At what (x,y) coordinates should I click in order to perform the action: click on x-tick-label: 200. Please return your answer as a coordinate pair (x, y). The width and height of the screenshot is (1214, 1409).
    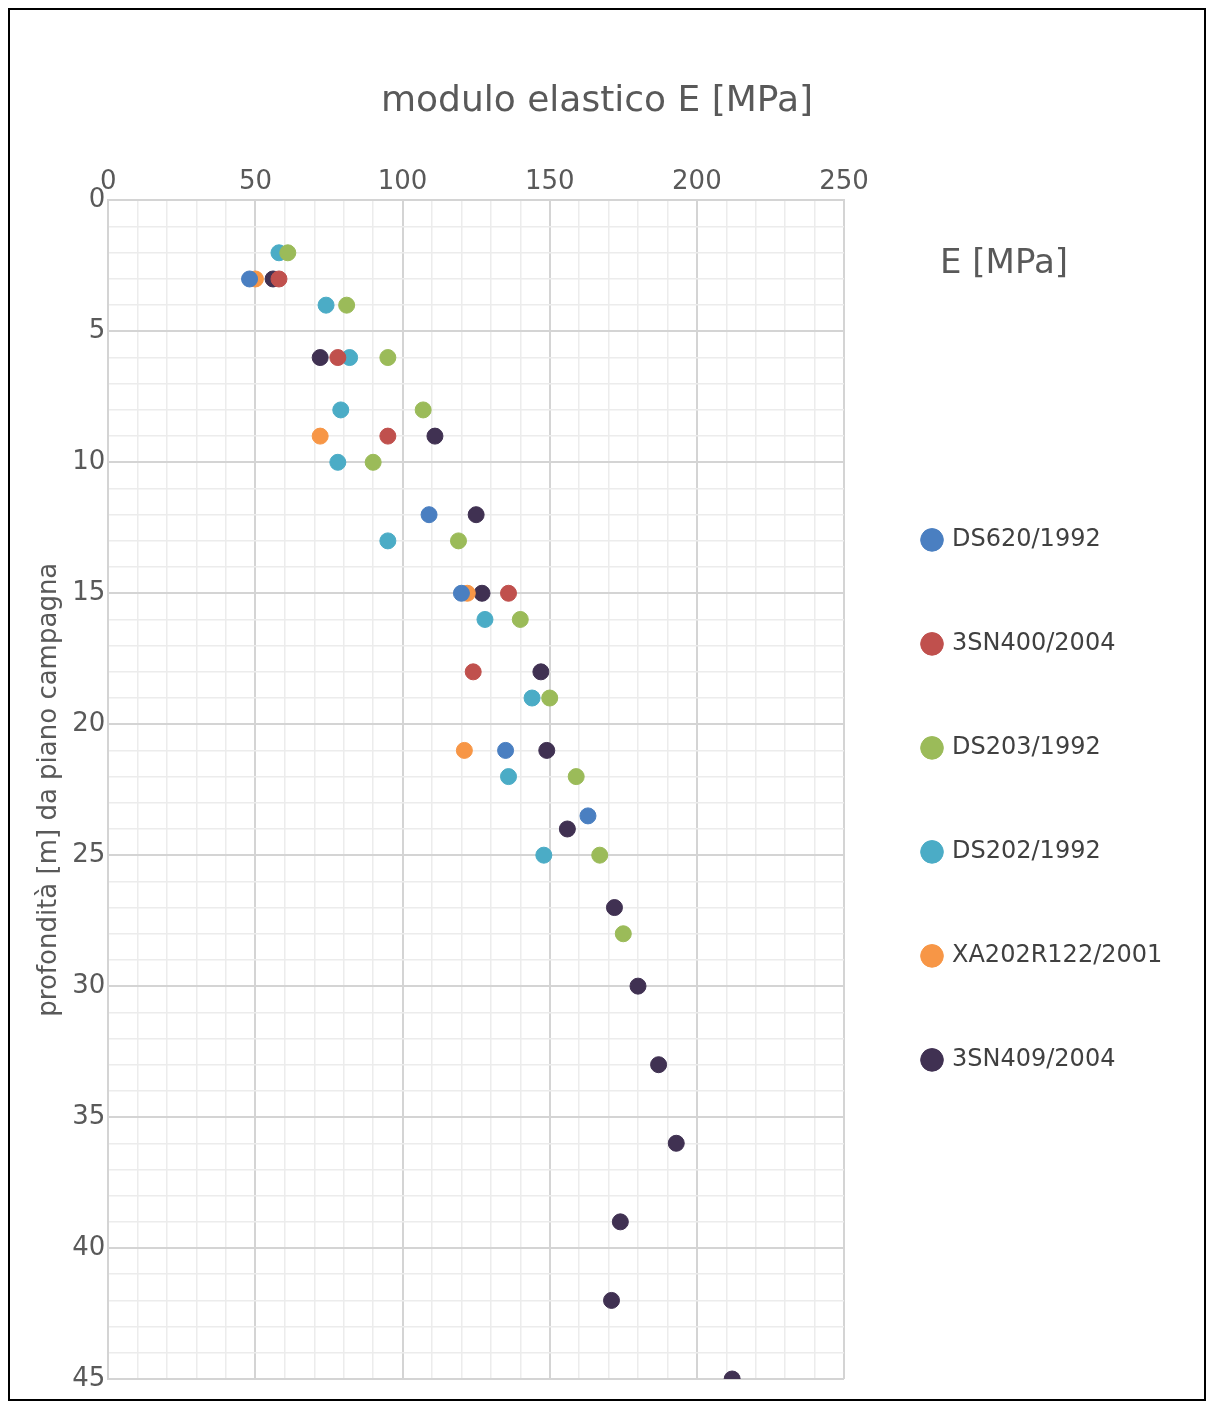
    Looking at the image, I should click on (697, 179).